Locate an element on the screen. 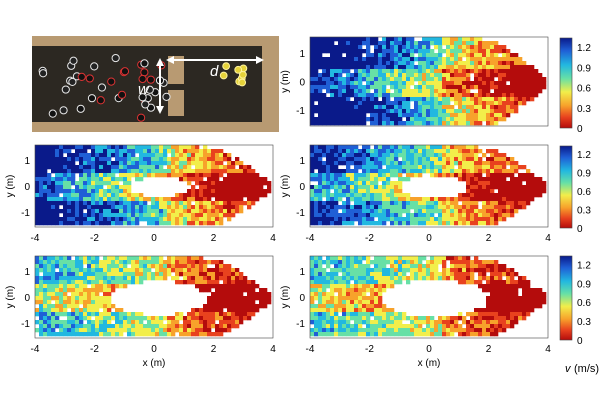  x-tick-label: -2 is located at coordinates (369, 238).